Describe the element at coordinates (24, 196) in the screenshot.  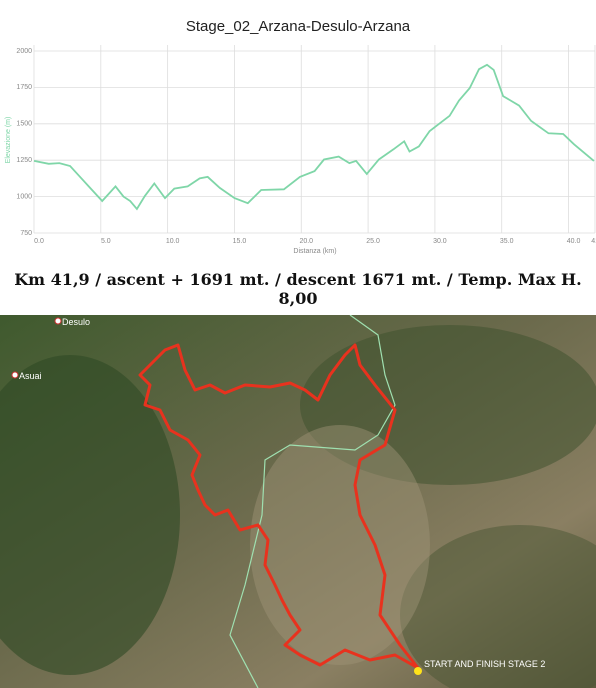
I see `y-tick-label: 1000` at that location.